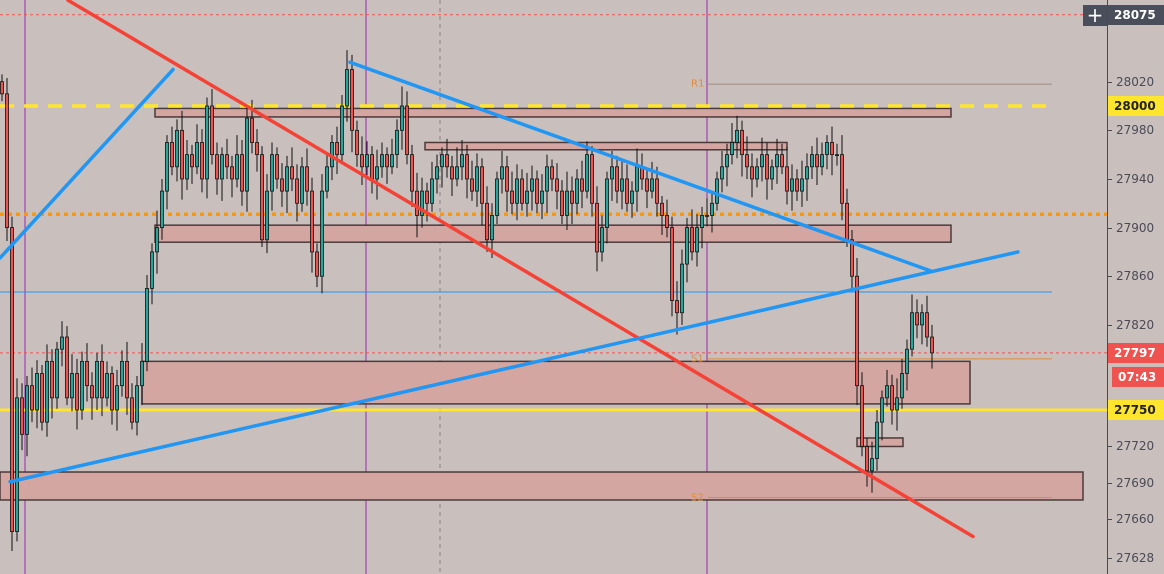 The image size is (1164, 574). I want to click on price-tick-label: 27900, so click(1135, 227).